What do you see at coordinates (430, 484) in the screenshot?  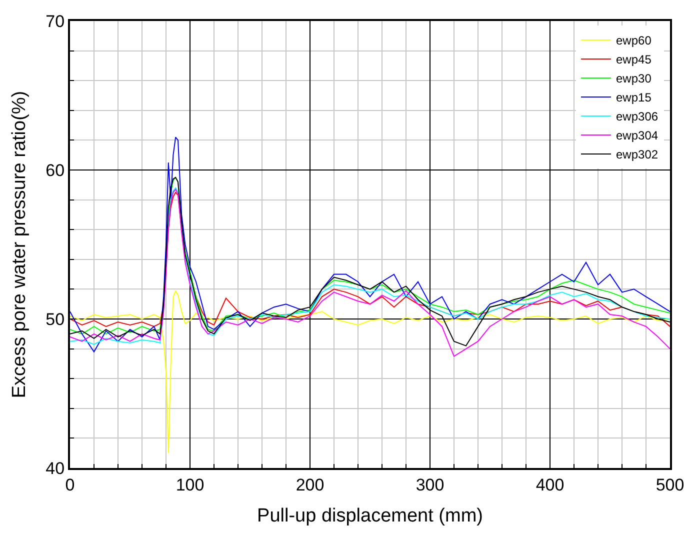 I see `x-tick-label: 300` at bounding box center [430, 484].